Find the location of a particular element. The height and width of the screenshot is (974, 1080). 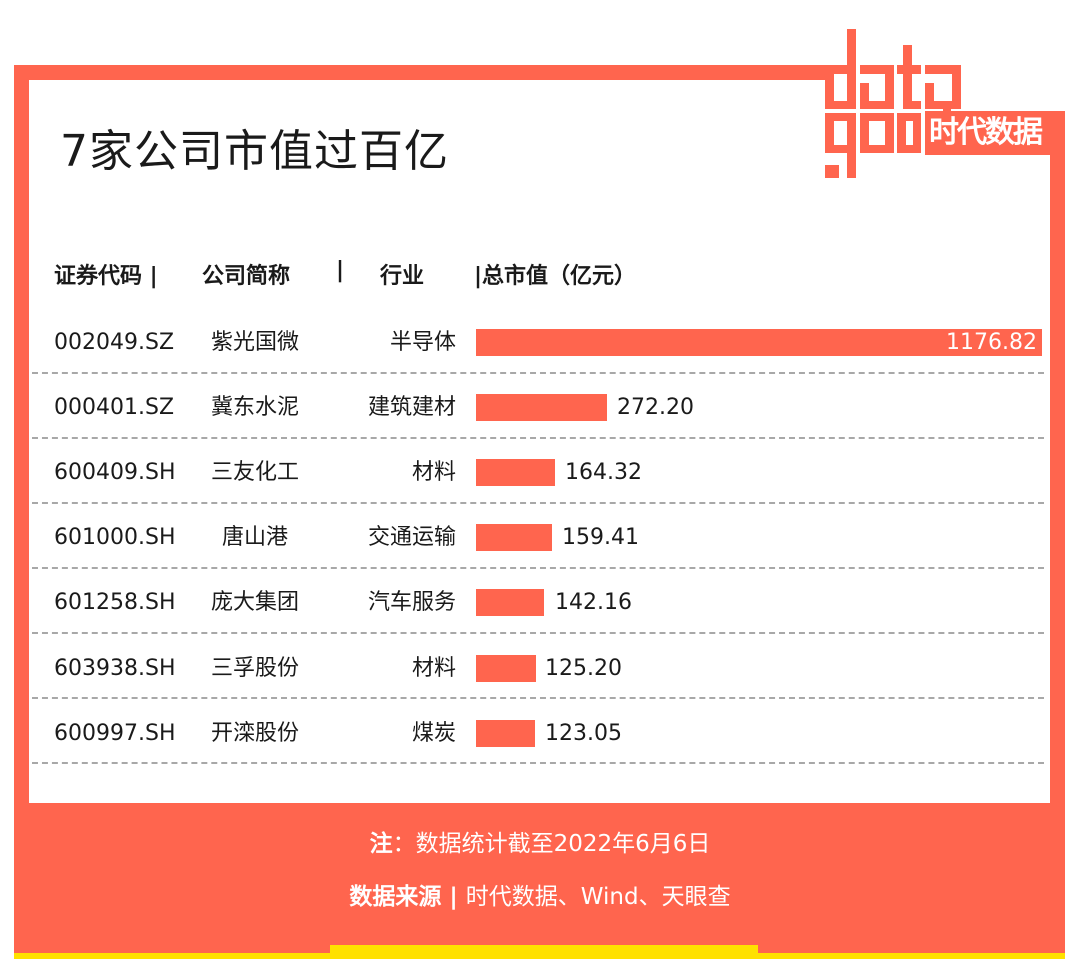

row-industry: 汽车服务 is located at coordinates (411, 602).